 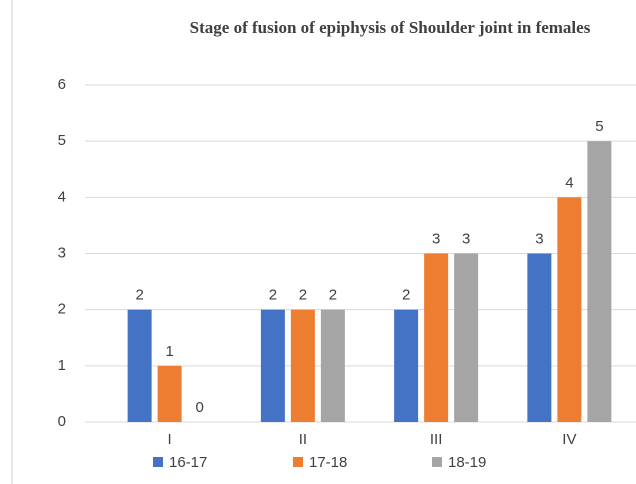 I want to click on x-tick-label: III, so click(x=436, y=439).